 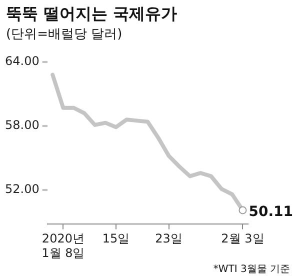 I want to click on y-tick-label: 52.00, so click(x=22, y=189).